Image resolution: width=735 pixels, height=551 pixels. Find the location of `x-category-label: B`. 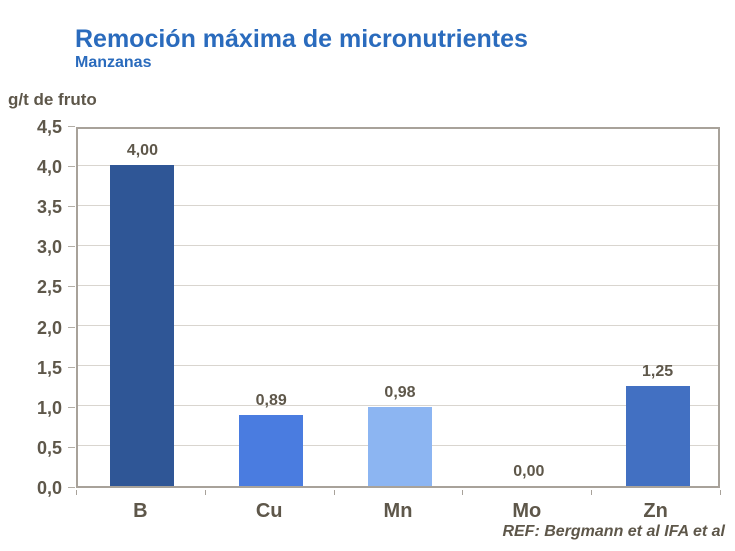

x-category-label: B is located at coordinates (140, 511).